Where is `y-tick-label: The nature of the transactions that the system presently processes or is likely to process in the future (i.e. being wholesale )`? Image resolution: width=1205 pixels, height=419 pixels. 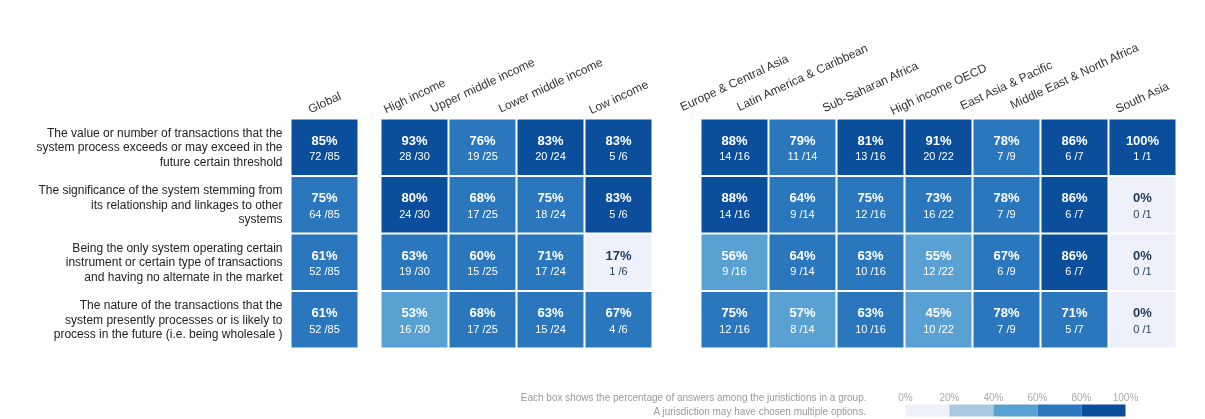
y-tick-label: The nature of the transactions that the system presently processes or is likely to process in the future (i.e. being wholesale ) is located at coordinates (168, 320).